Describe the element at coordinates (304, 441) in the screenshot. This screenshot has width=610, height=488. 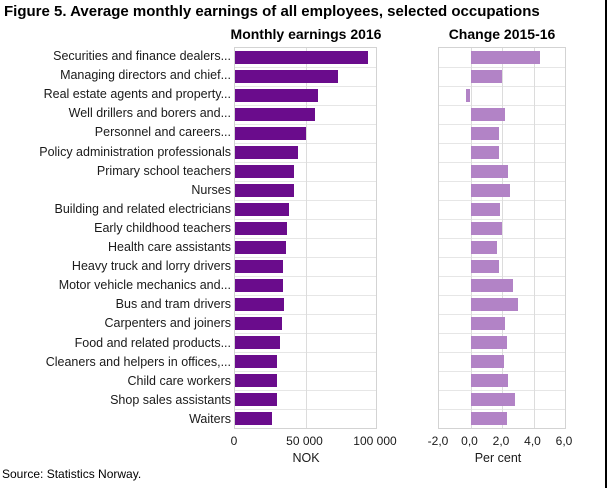
I see `x-tick-label: 50 000` at that location.